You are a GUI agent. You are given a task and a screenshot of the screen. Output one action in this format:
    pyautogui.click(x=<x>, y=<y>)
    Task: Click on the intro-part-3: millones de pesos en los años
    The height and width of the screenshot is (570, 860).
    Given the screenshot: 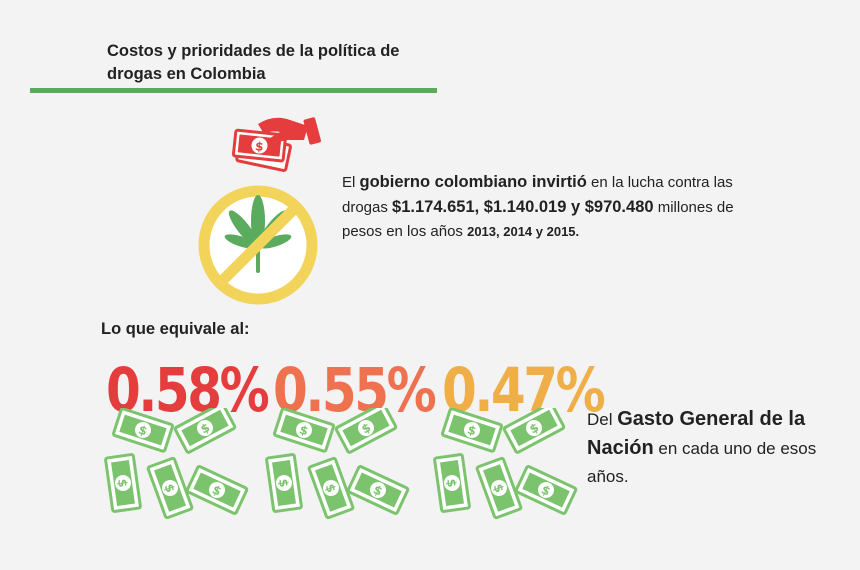 What is the action you would take?
    pyautogui.click(x=538, y=219)
    